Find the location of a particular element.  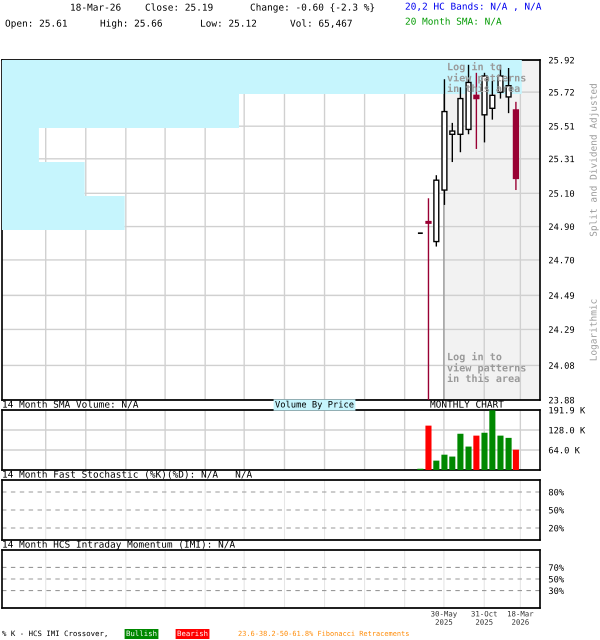

y-tick-label: 25.72 is located at coordinates (561, 92).